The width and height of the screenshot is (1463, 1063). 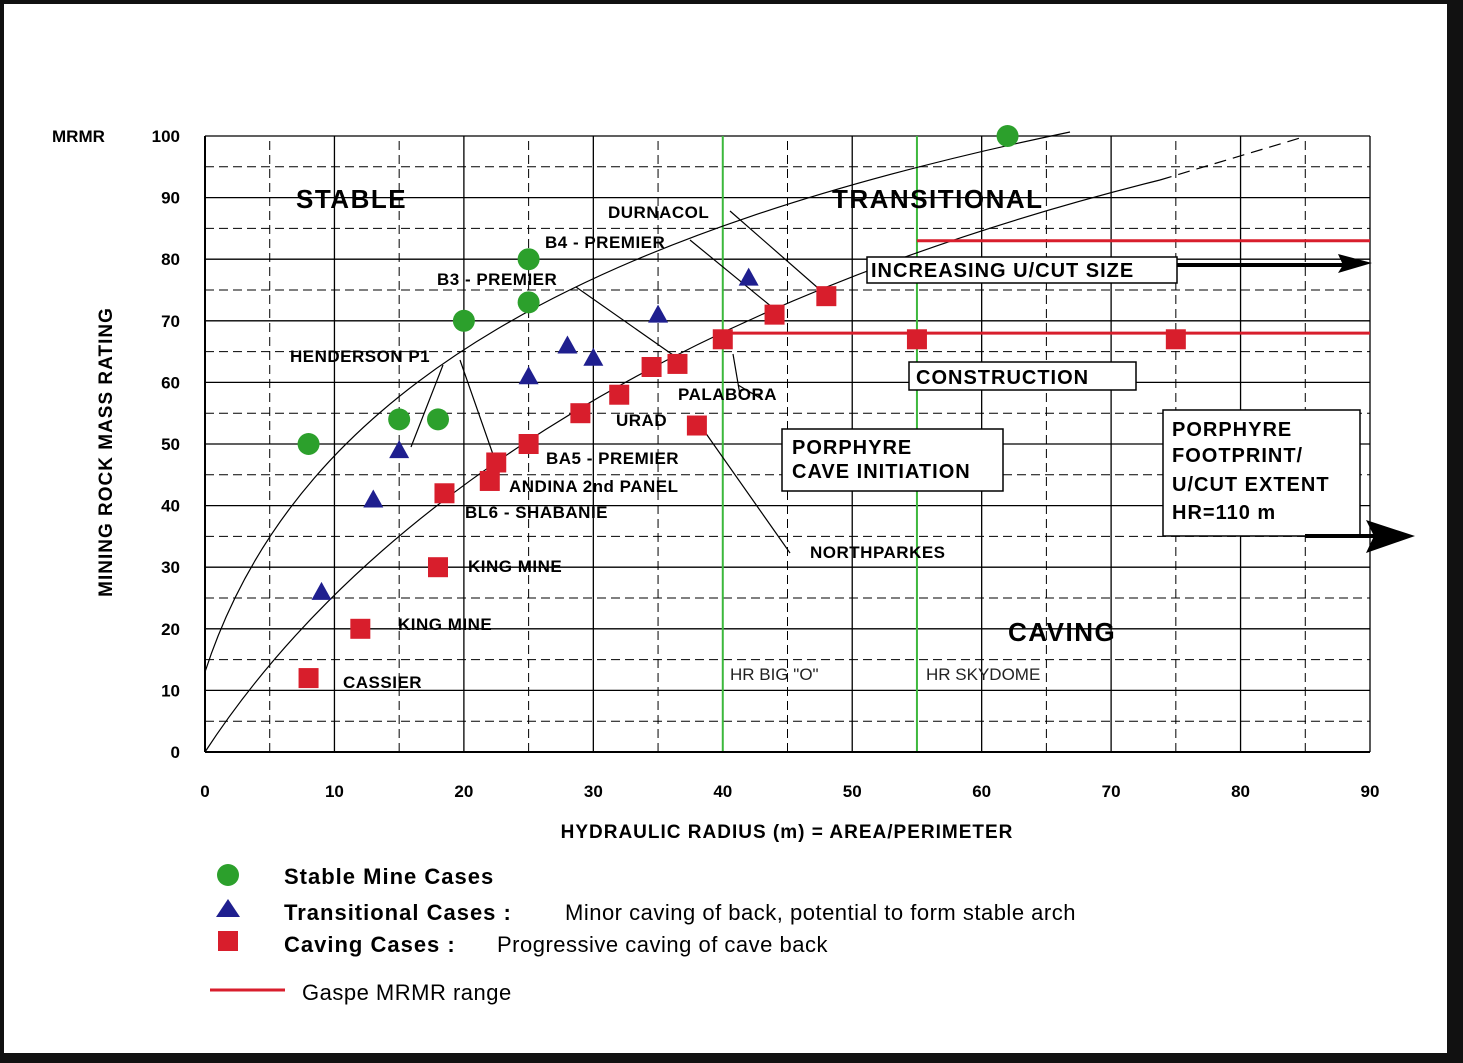 What do you see at coordinates (618, 382) in the screenshot?
I see `leader-lines` at bounding box center [618, 382].